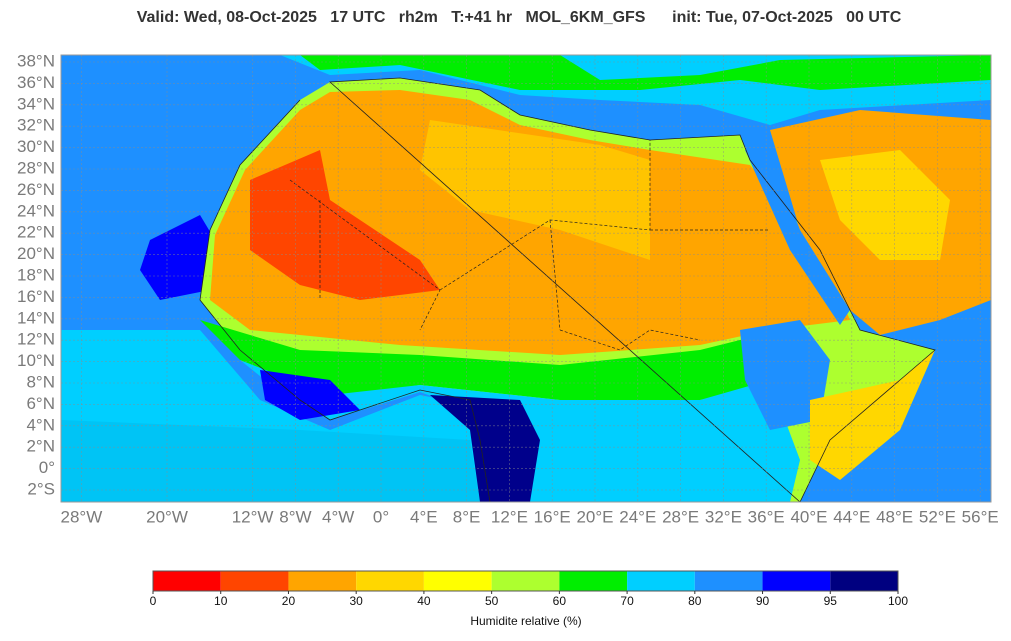  I want to click on coast-moist, so click(177, 257).